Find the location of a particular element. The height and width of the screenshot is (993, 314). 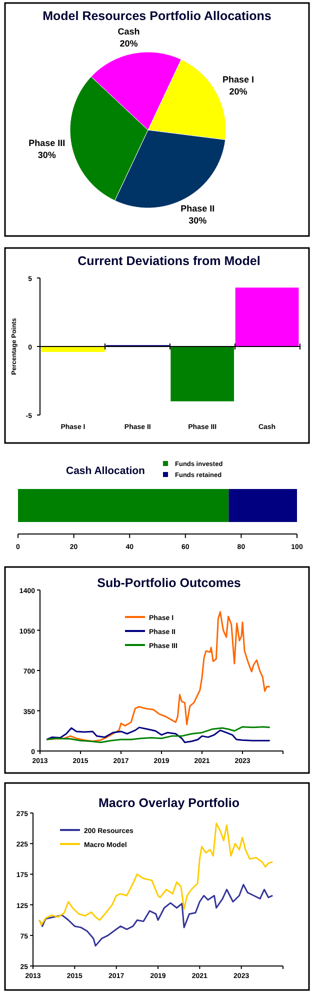

slice-label: Cash is located at coordinates (129, 31).